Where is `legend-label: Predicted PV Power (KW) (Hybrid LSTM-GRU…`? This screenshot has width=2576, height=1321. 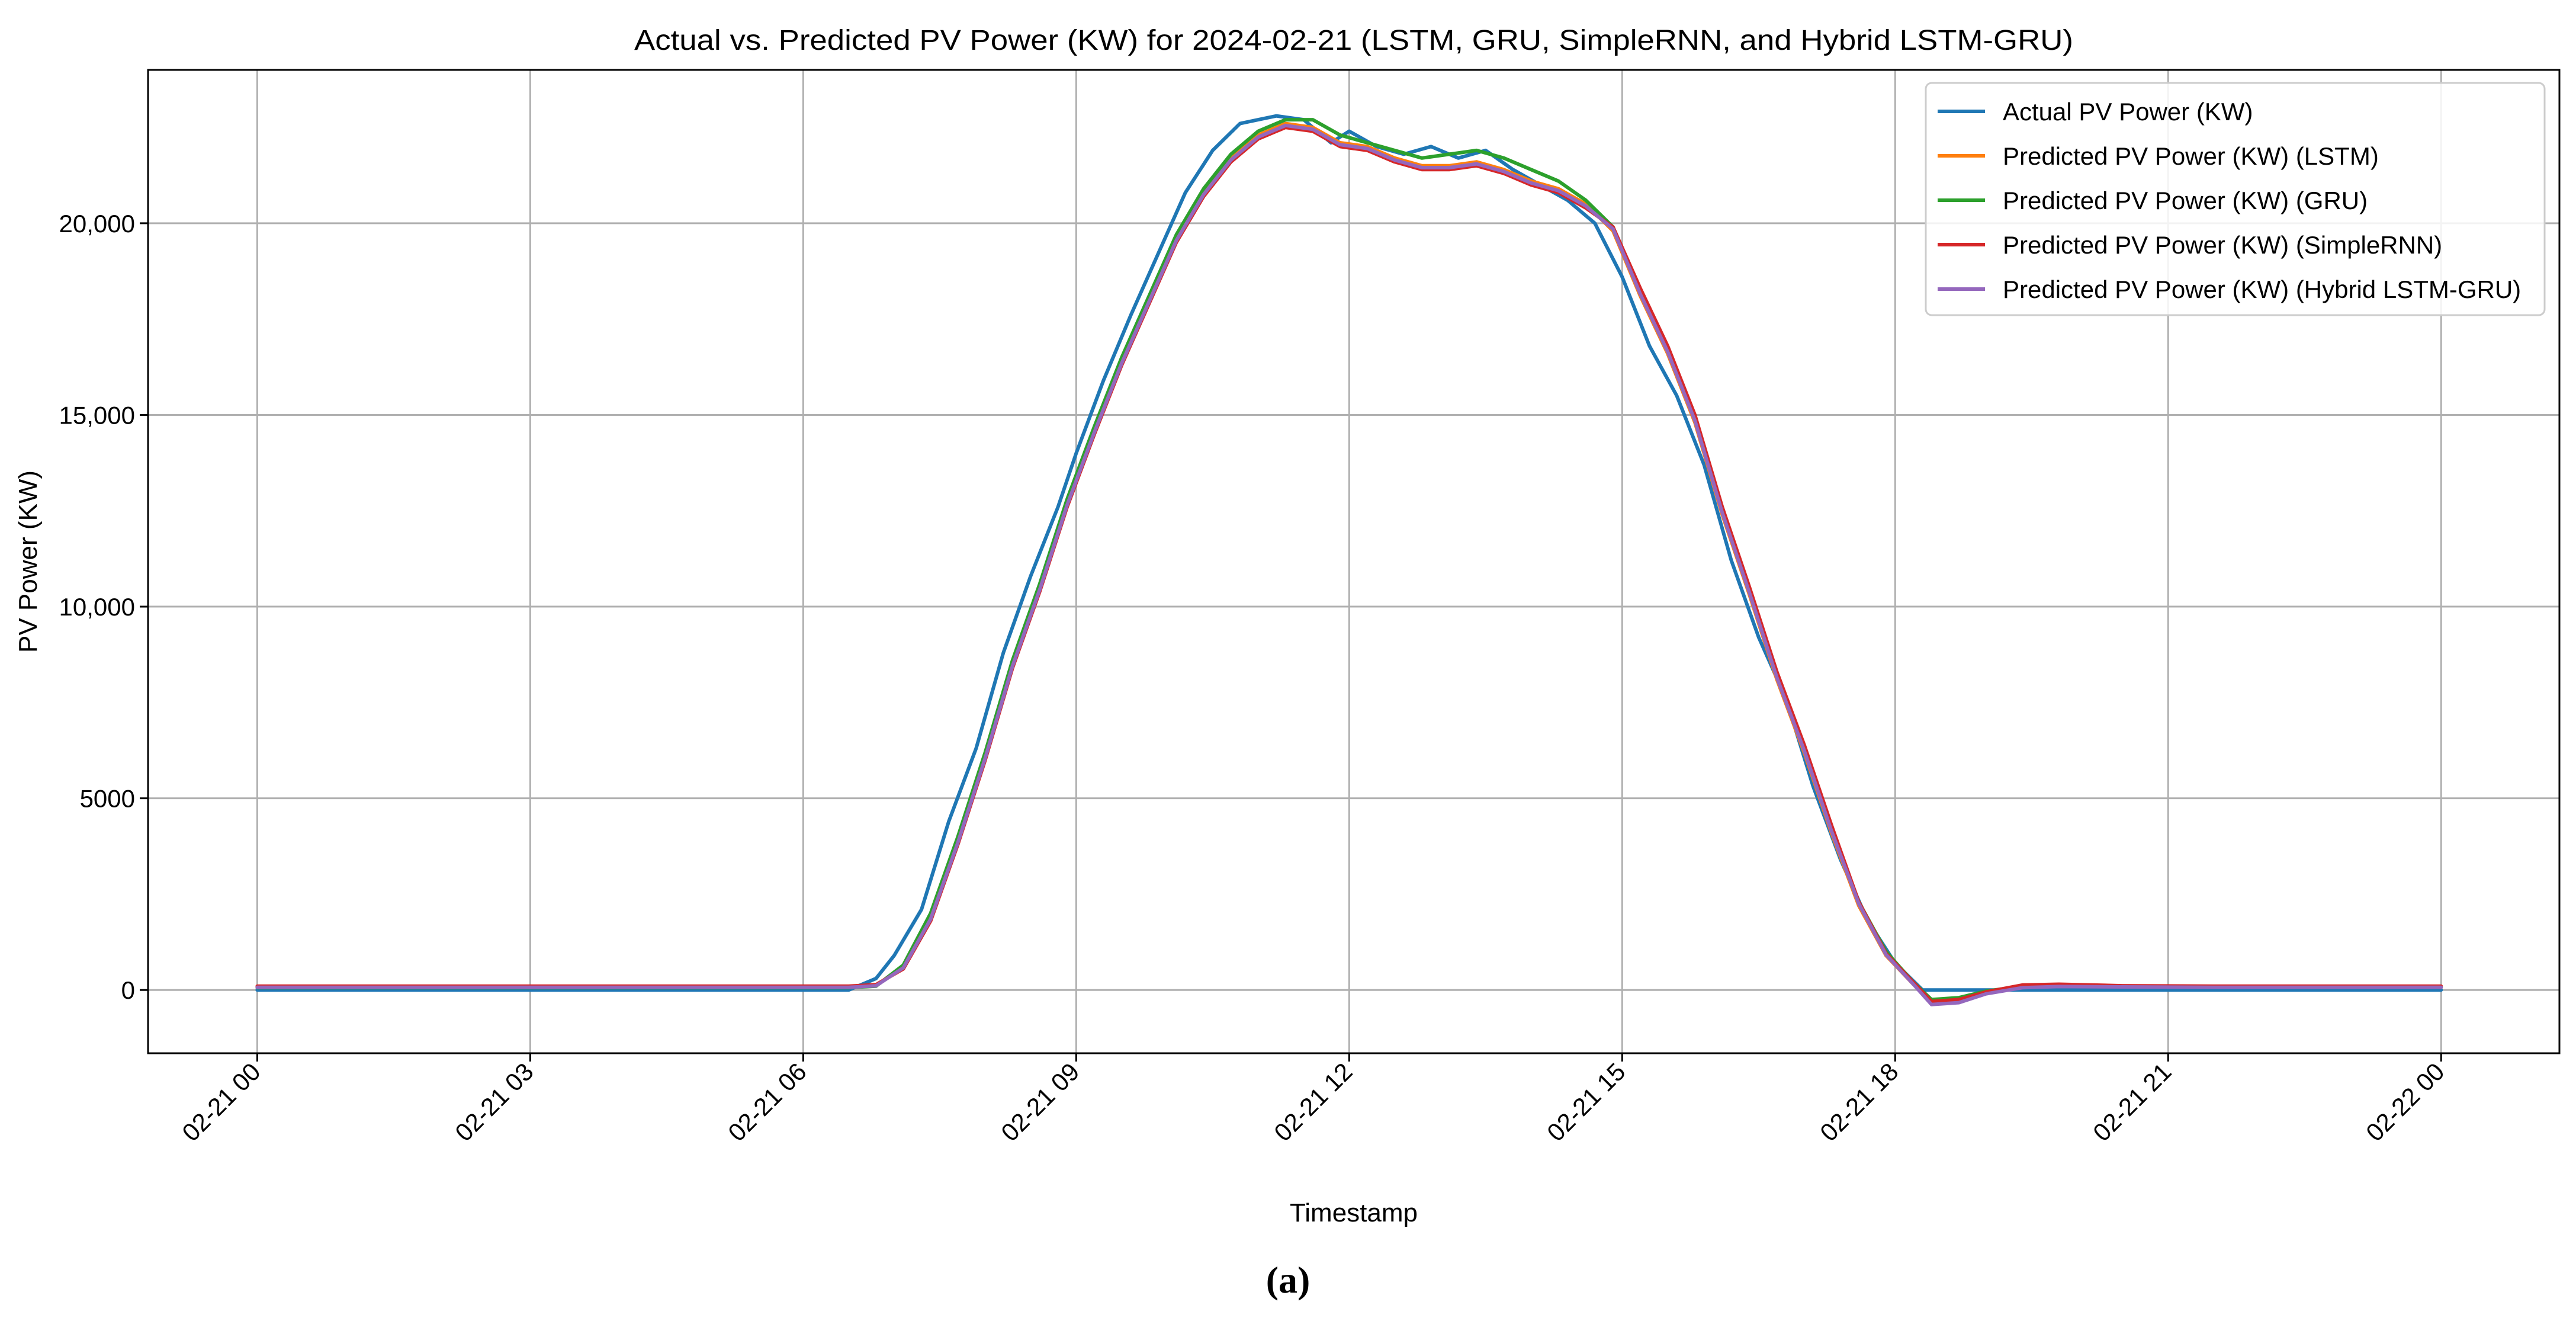 legend-label: Predicted PV Power (KW) (Hybrid LSTM-GRU… is located at coordinates (2262, 289).